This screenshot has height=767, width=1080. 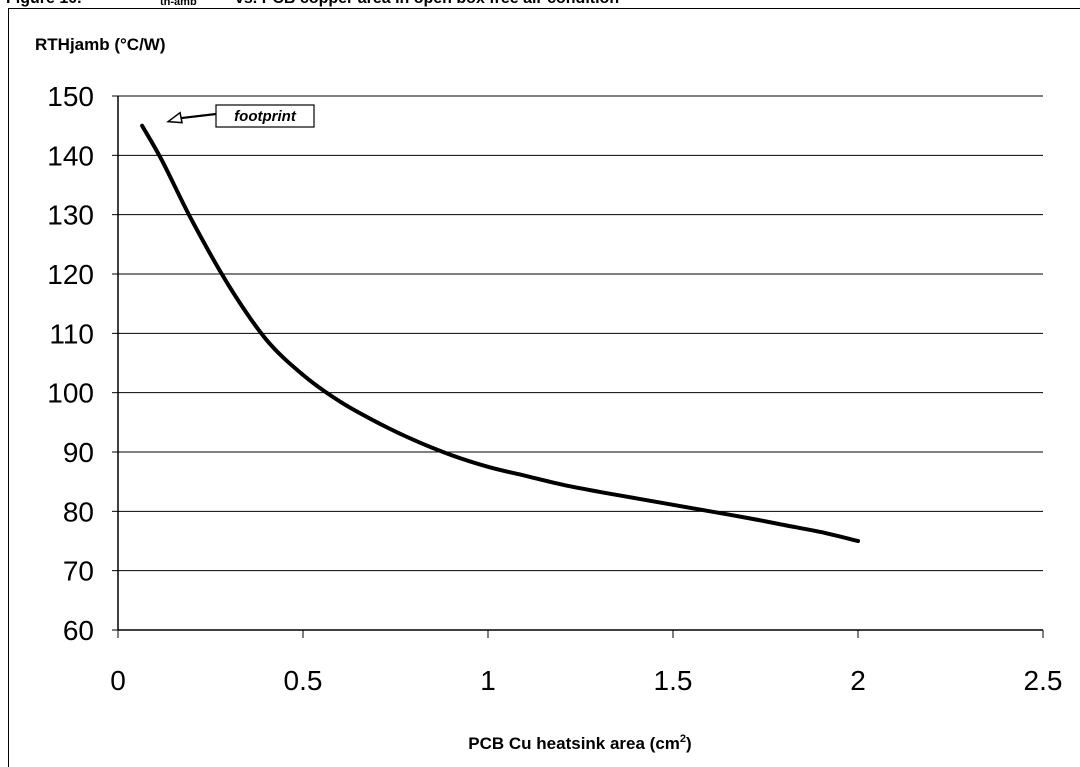 I want to click on y-tick-label: 130, so click(x=70, y=215).